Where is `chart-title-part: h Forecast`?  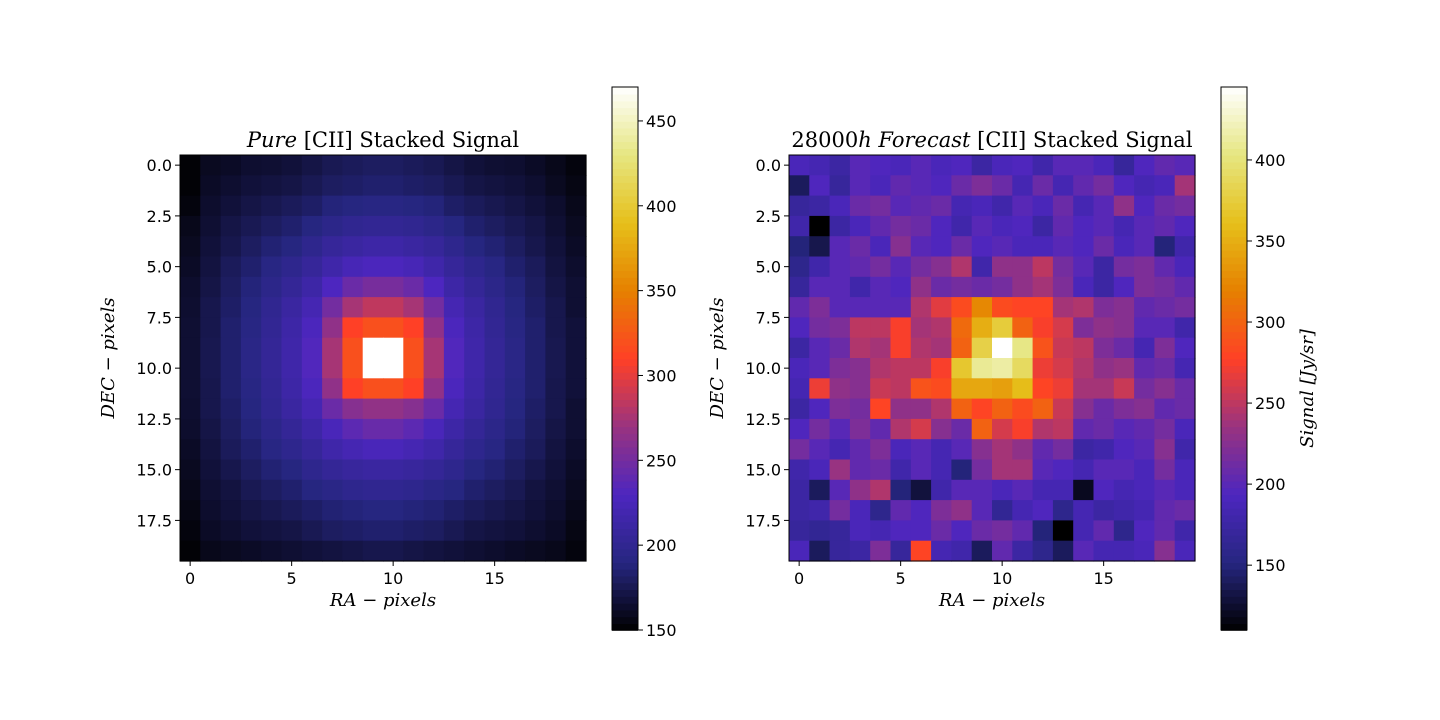 chart-title-part: h Forecast is located at coordinates (914, 140).